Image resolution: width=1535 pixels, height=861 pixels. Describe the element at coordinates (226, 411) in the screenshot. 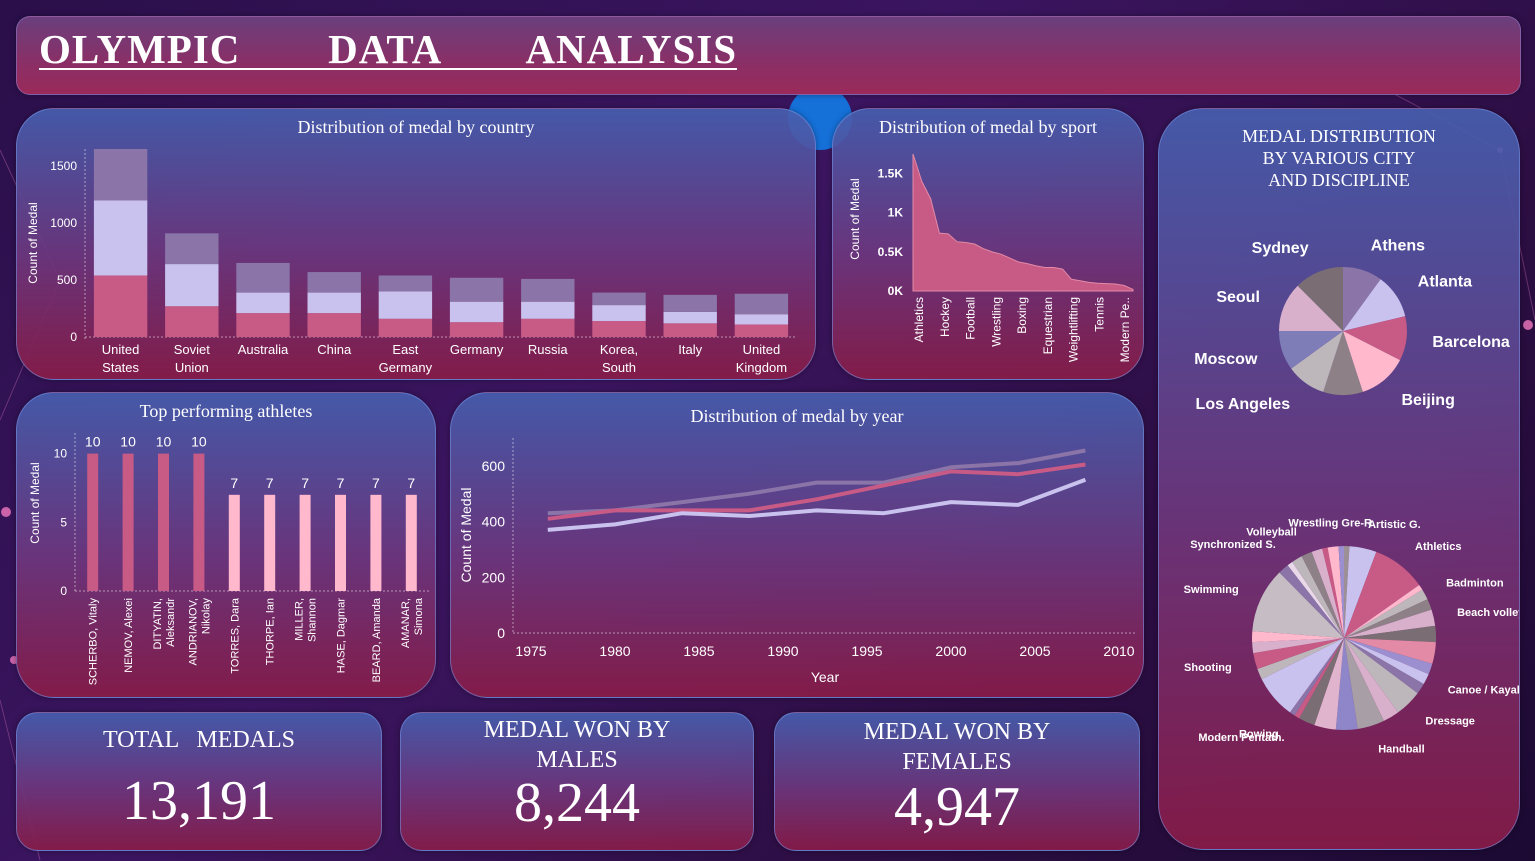

I see `athletes-chart-title: Top performing athletes` at that location.